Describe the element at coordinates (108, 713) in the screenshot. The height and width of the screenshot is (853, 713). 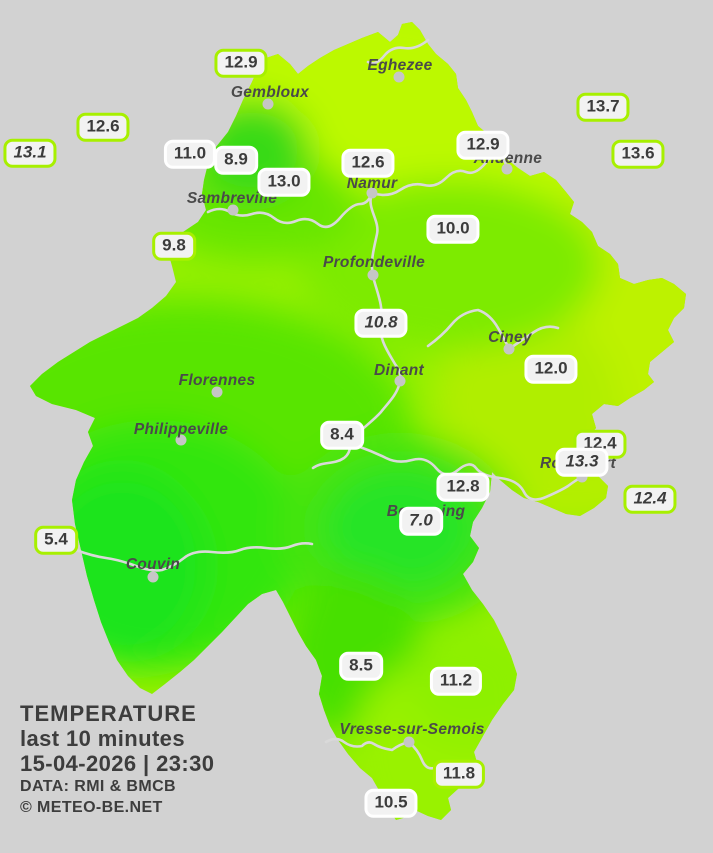
I see `map-title: TEMPERATURE` at that location.